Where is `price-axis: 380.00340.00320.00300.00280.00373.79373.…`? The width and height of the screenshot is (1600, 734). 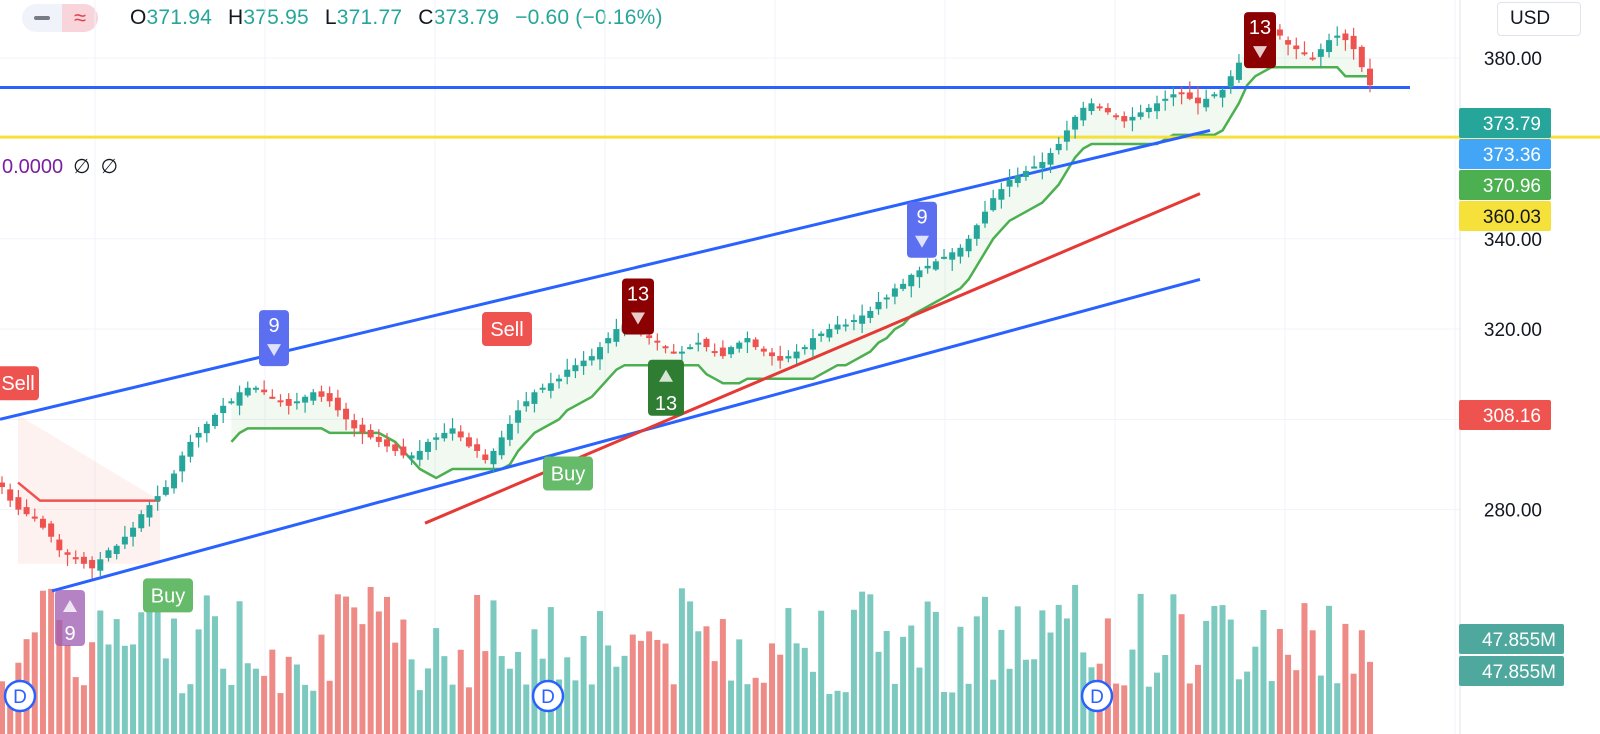 price-axis: 380.00340.00320.00300.00280.00373.79373.… is located at coordinates (1511, 367).